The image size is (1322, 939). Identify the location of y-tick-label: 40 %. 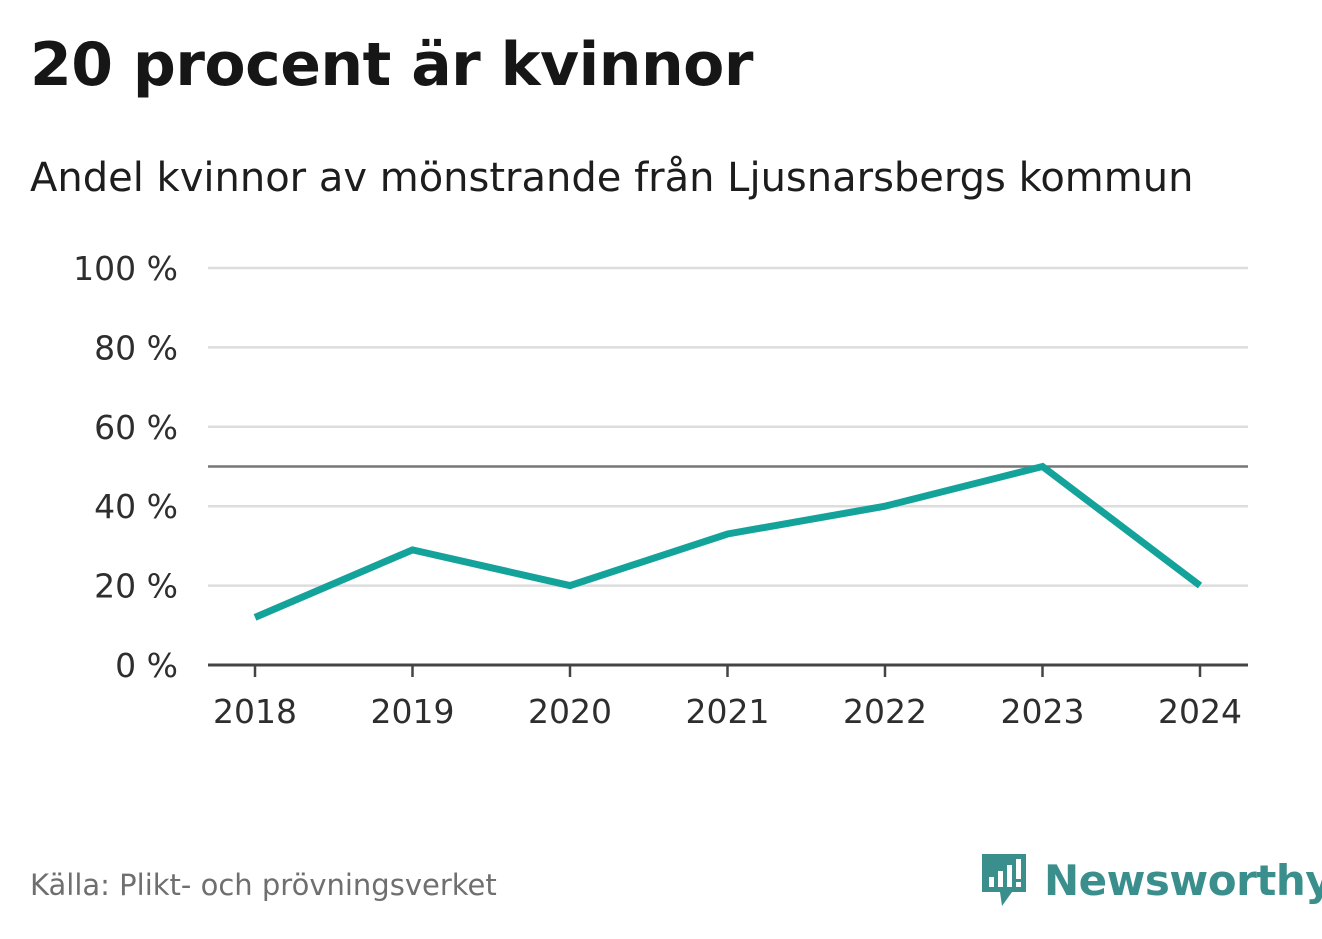
(136, 506).